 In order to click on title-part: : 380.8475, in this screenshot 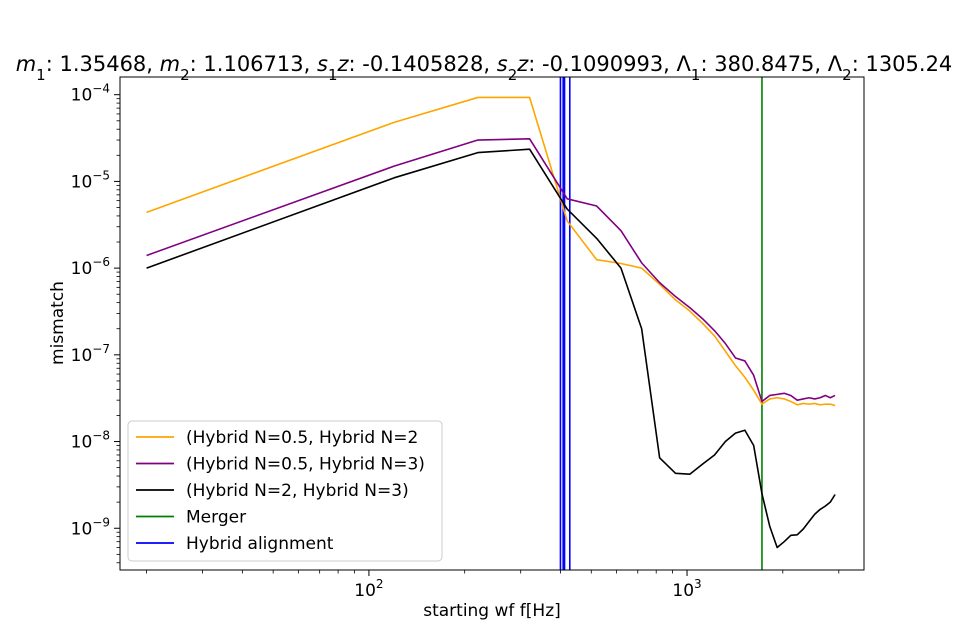, I will do `click(763, 64)`.